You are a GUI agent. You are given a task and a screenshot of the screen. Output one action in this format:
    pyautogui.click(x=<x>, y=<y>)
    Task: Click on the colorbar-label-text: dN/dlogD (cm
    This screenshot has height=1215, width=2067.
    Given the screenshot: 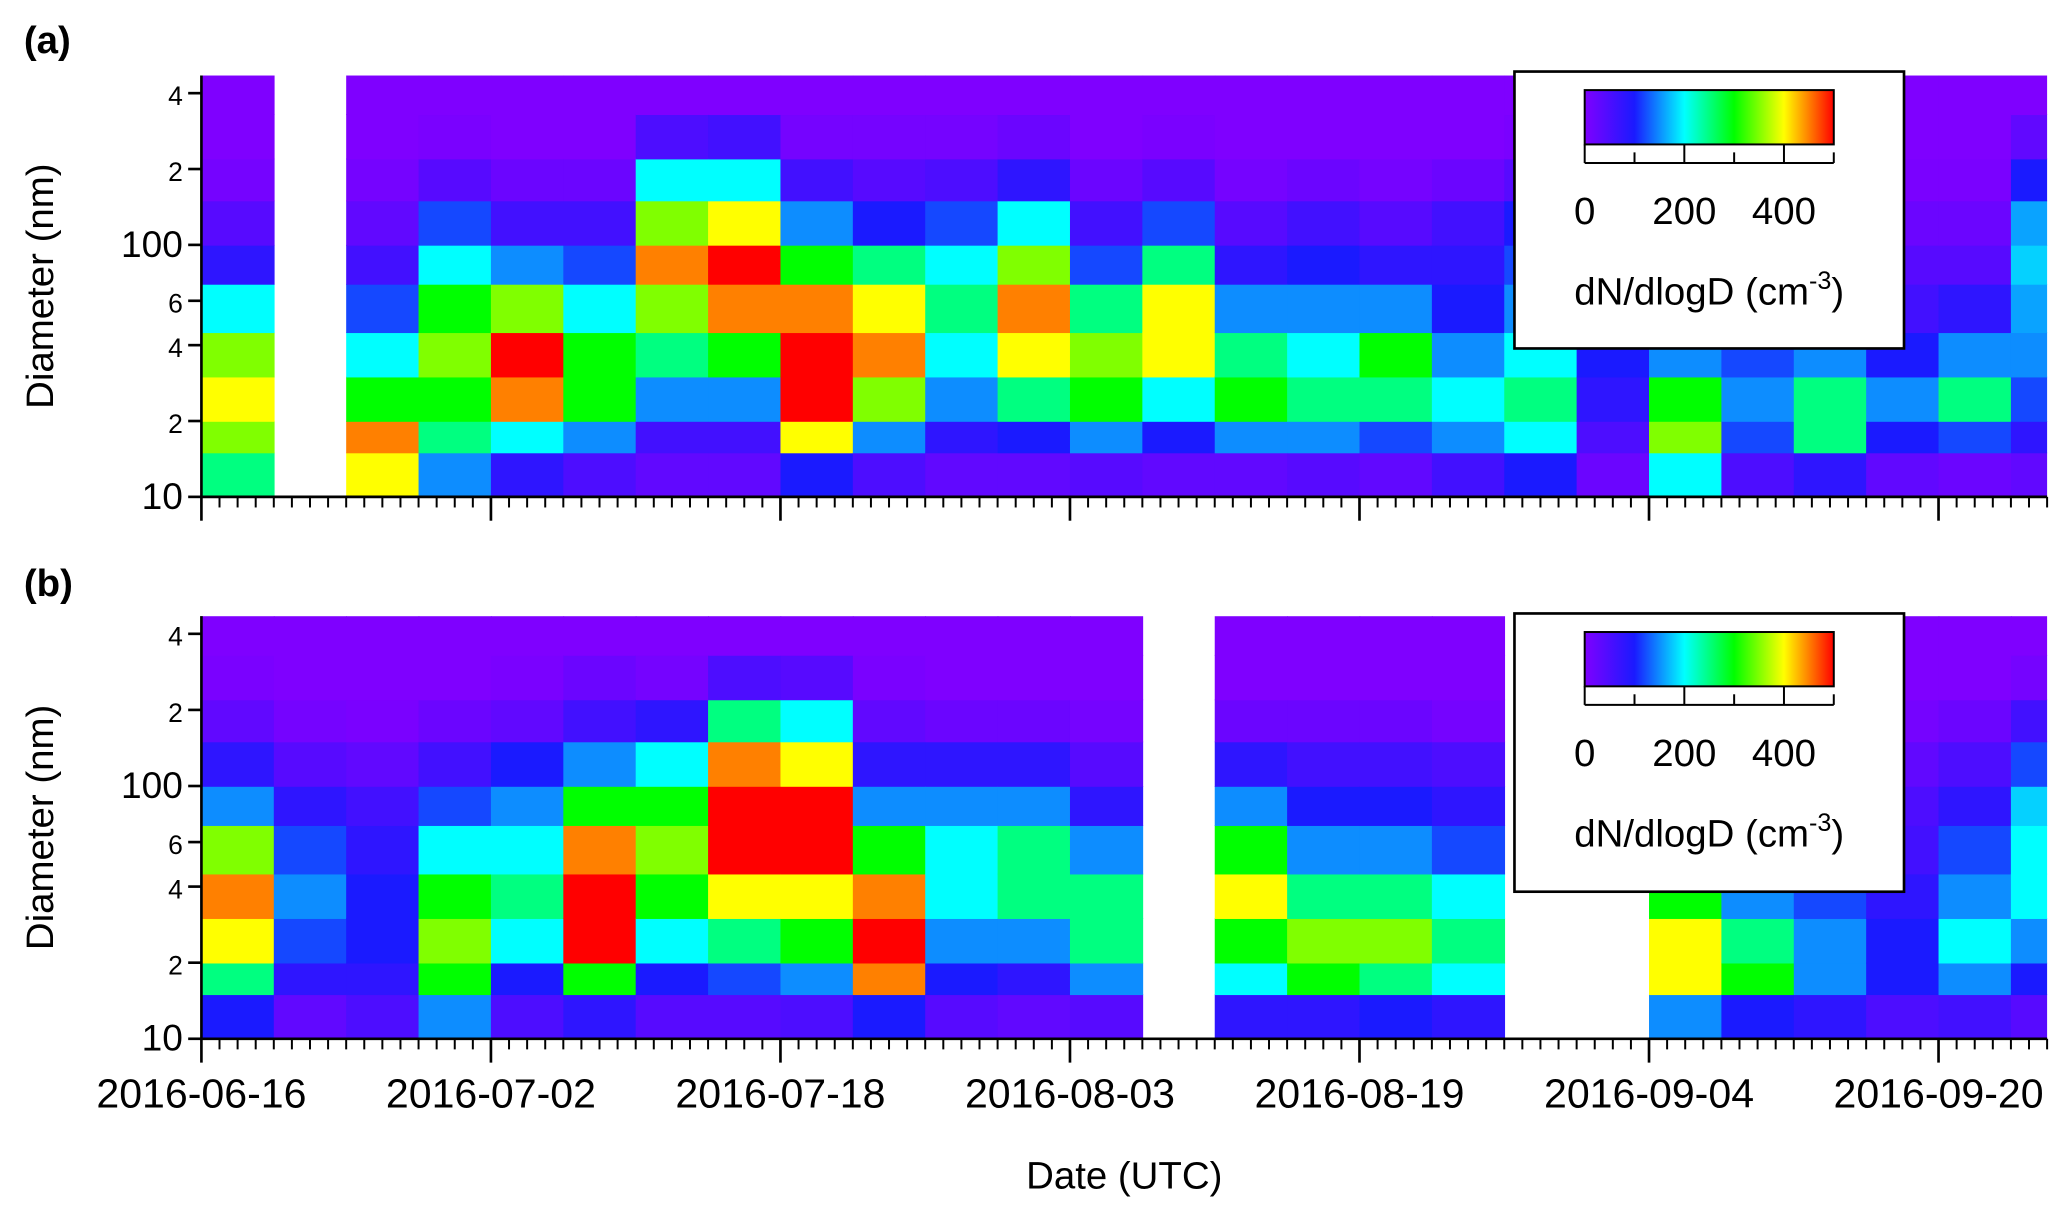 What is the action you would take?
    pyautogui.click(x=1691, y=292)
    